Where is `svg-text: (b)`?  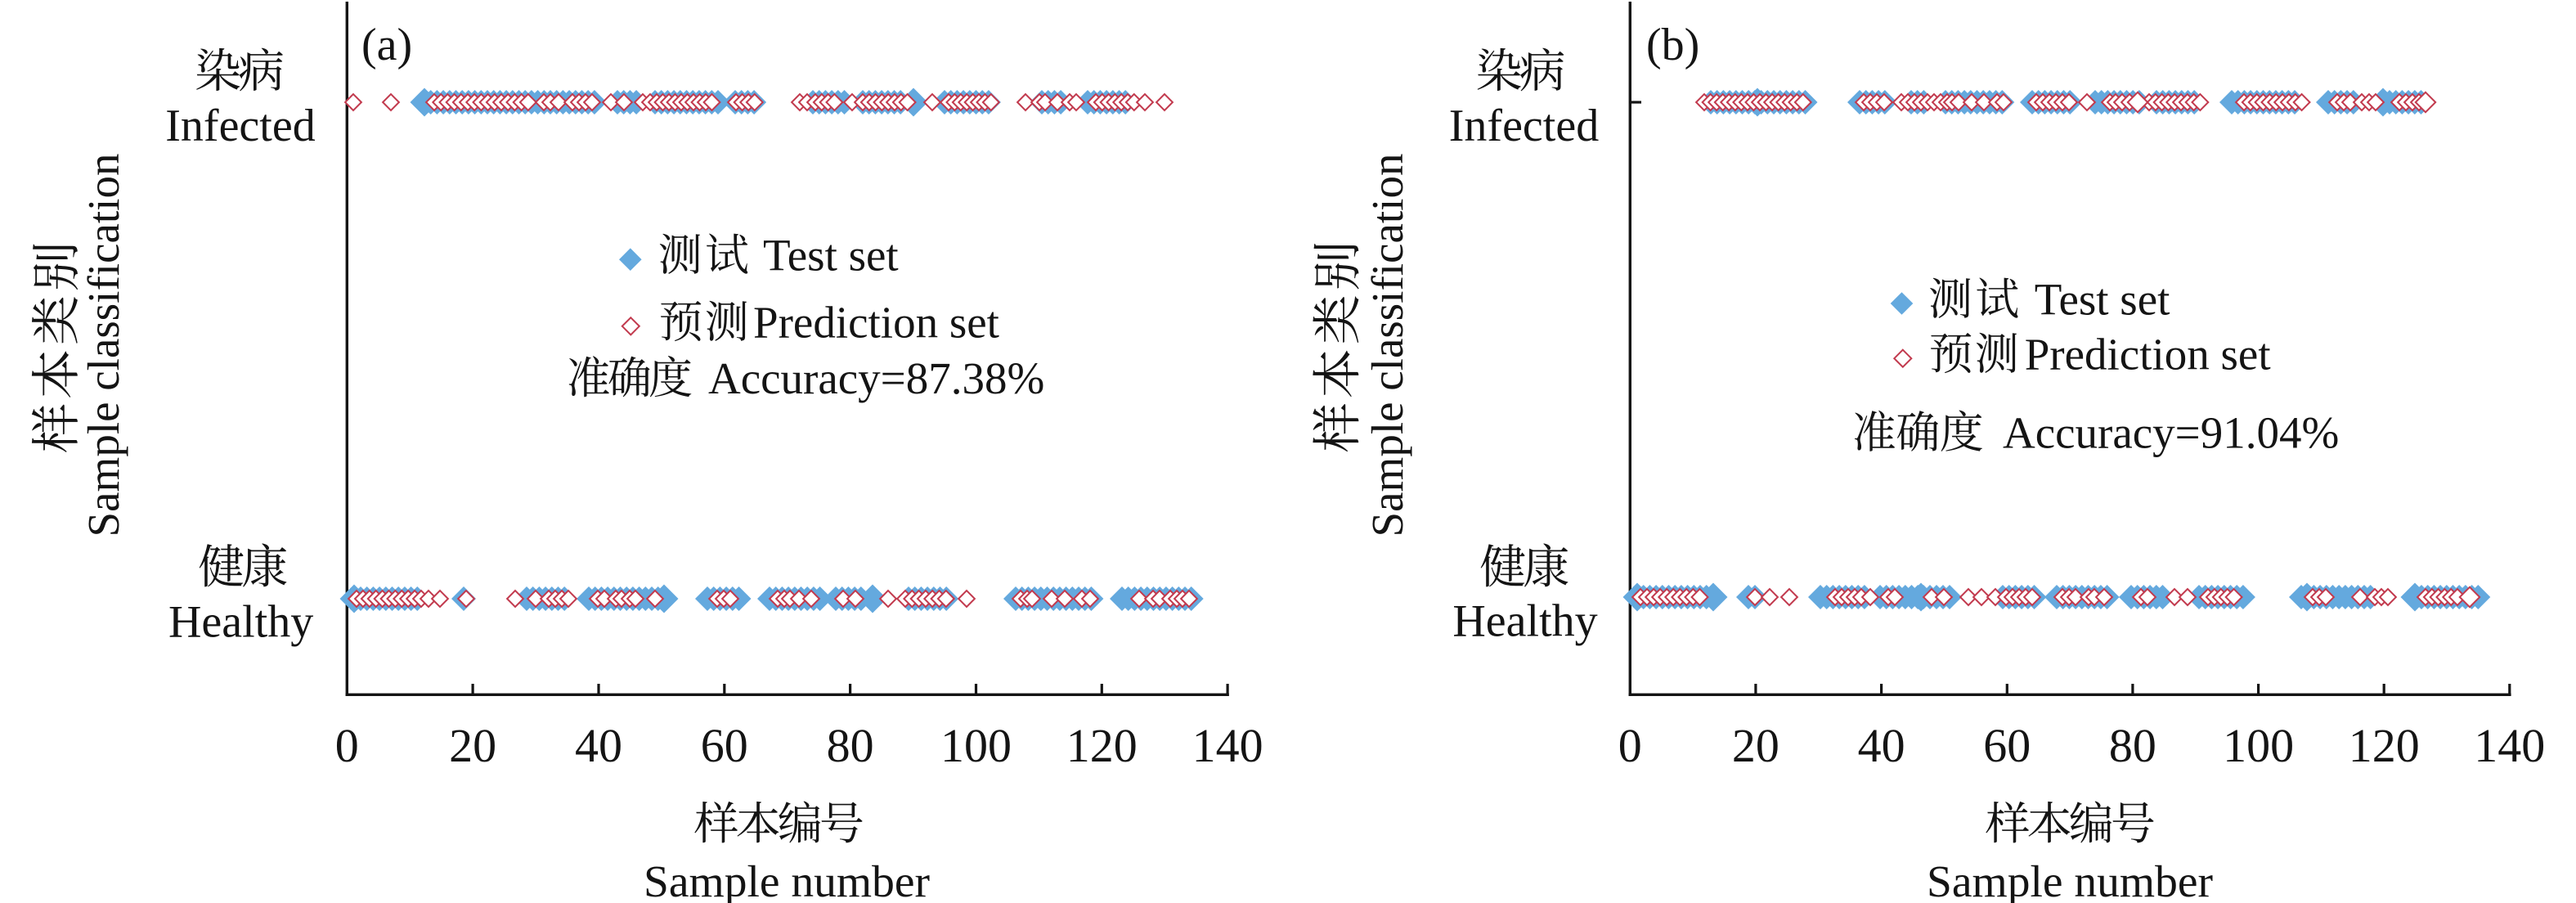 svg-text: (b) is located at coordinates (1672, 45).